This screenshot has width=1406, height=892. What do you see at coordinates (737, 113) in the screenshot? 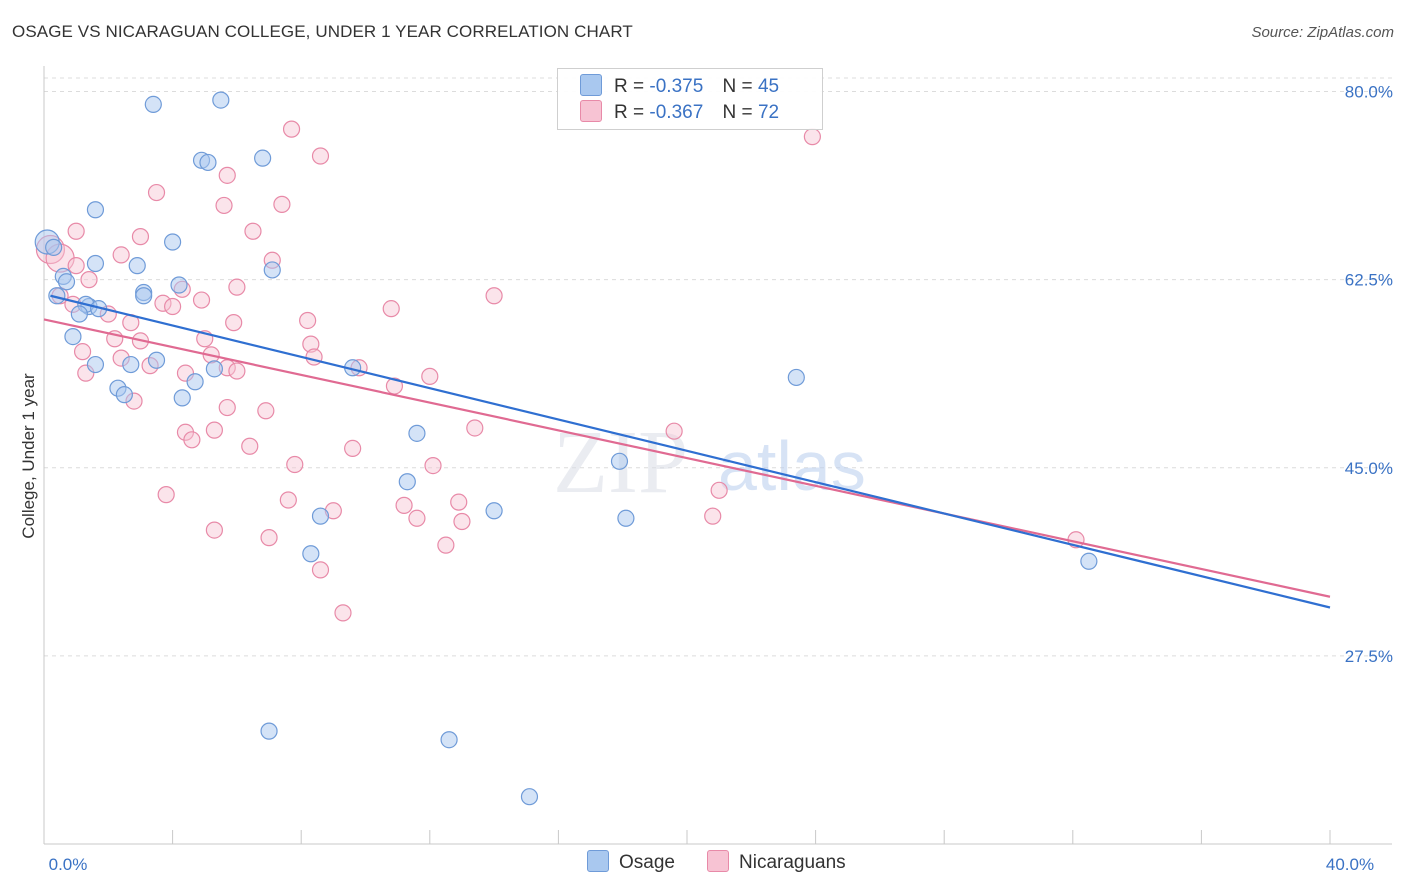
I see `nic-n-label: N =` at bounding box center [737, 113].